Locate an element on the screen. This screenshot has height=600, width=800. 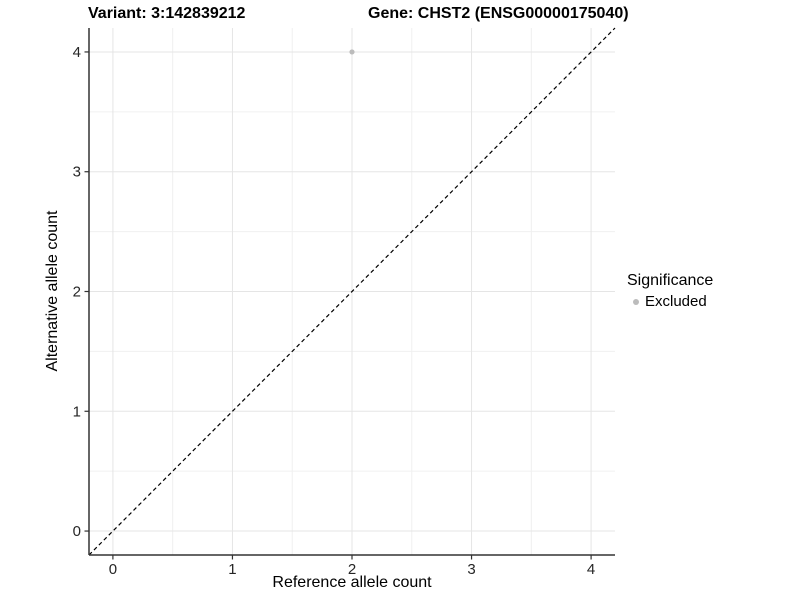
y-axis-title: Alternative allele count is located at coordinates (52, 291).